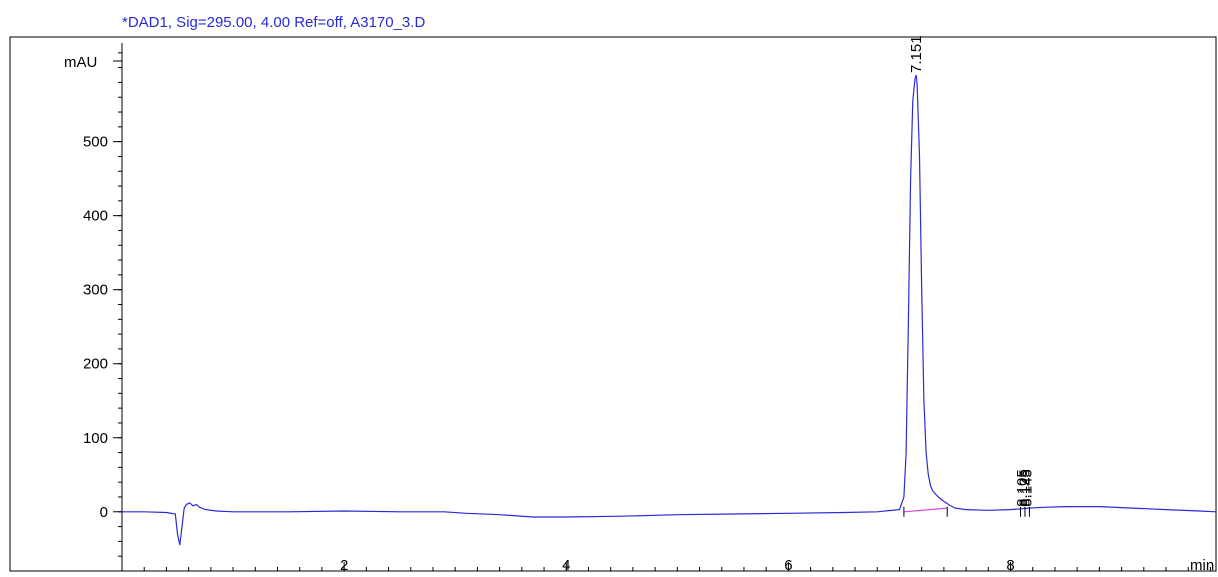  What do you see at coordinates (788, 564) in the screenshot?
I see `x-tick-label: 6` at bounding box center [788, 564].